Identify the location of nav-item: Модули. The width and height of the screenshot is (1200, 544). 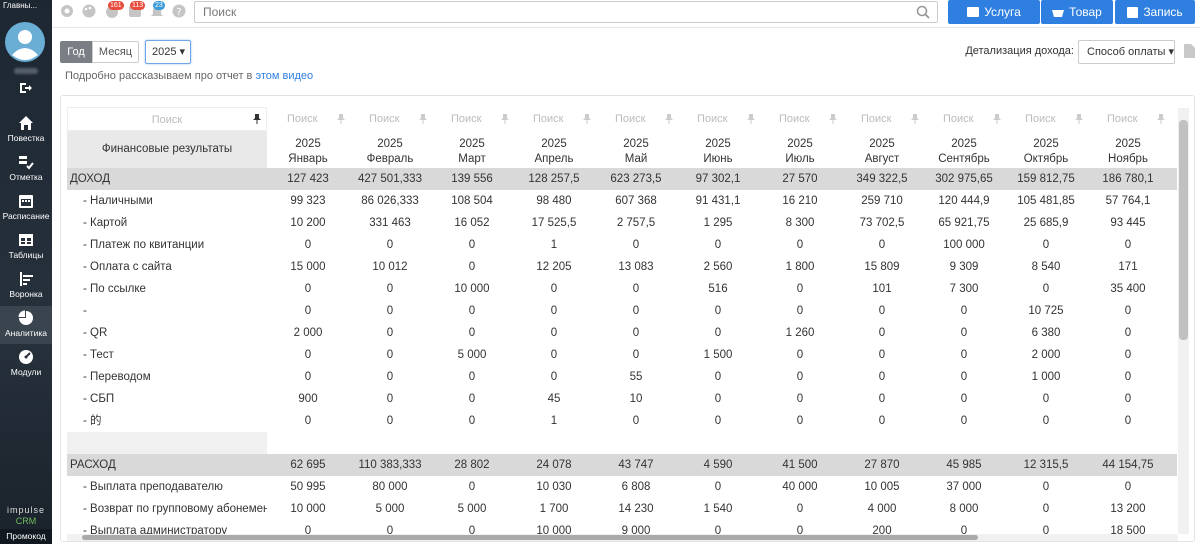
(26, 364).